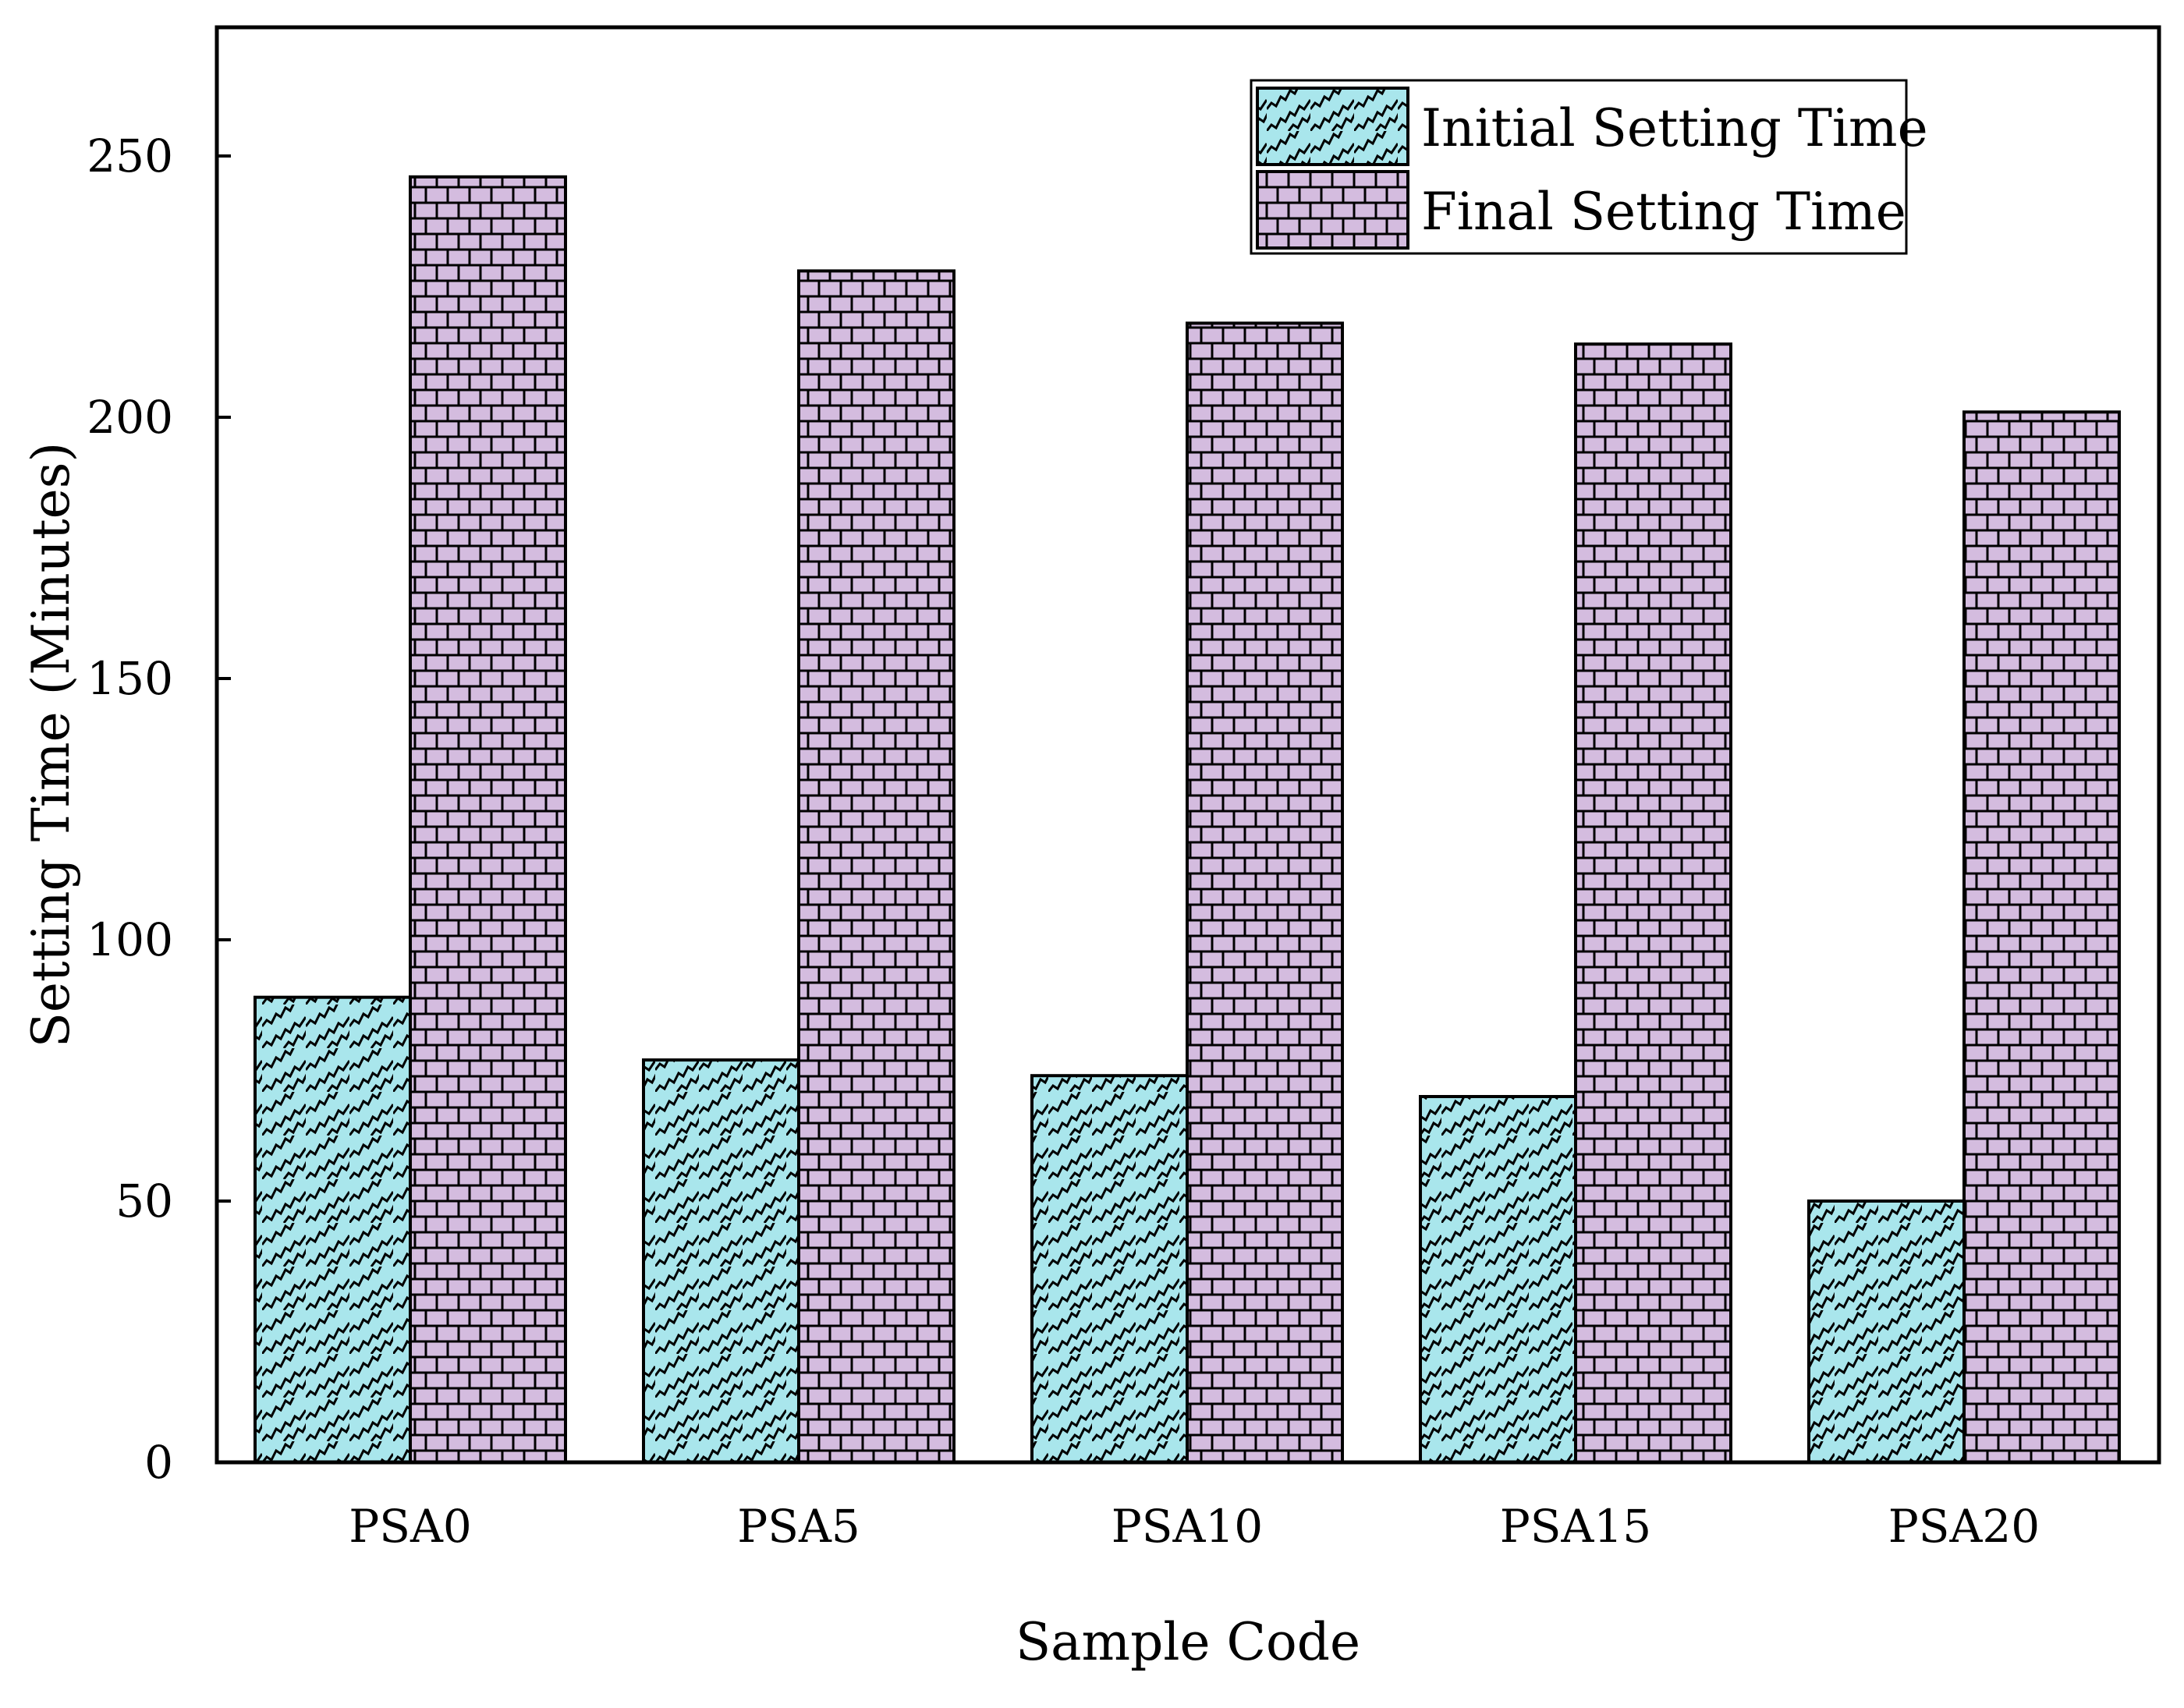  What do you see at coordinates (1964, 1526) in the screenshot?
I see `x-tick-label: PSA20` at bounding box center [1964, 1526].